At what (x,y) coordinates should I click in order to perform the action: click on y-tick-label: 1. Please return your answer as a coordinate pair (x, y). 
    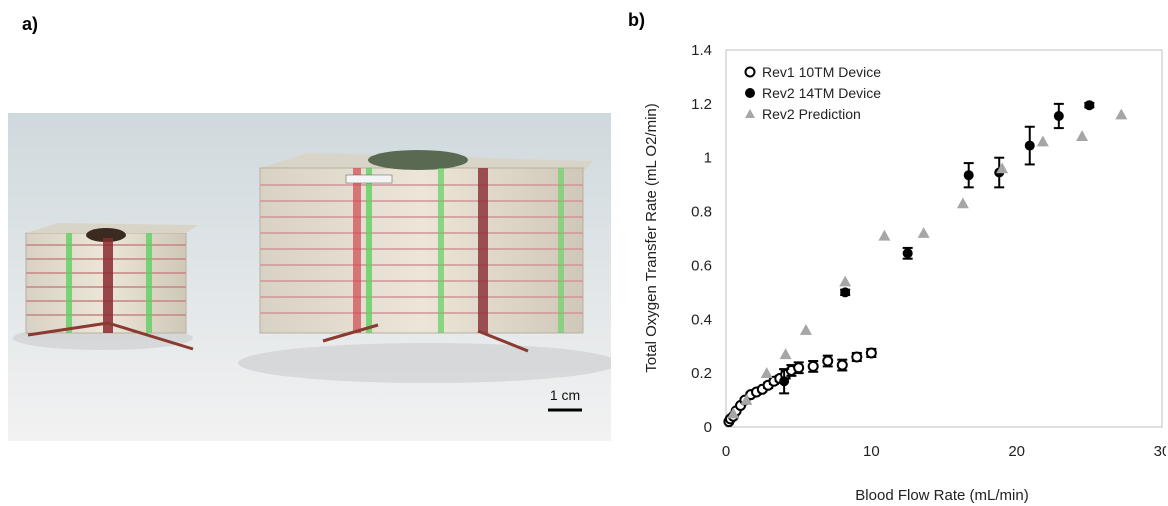
    Looking at the image, I should click on (708, 158).